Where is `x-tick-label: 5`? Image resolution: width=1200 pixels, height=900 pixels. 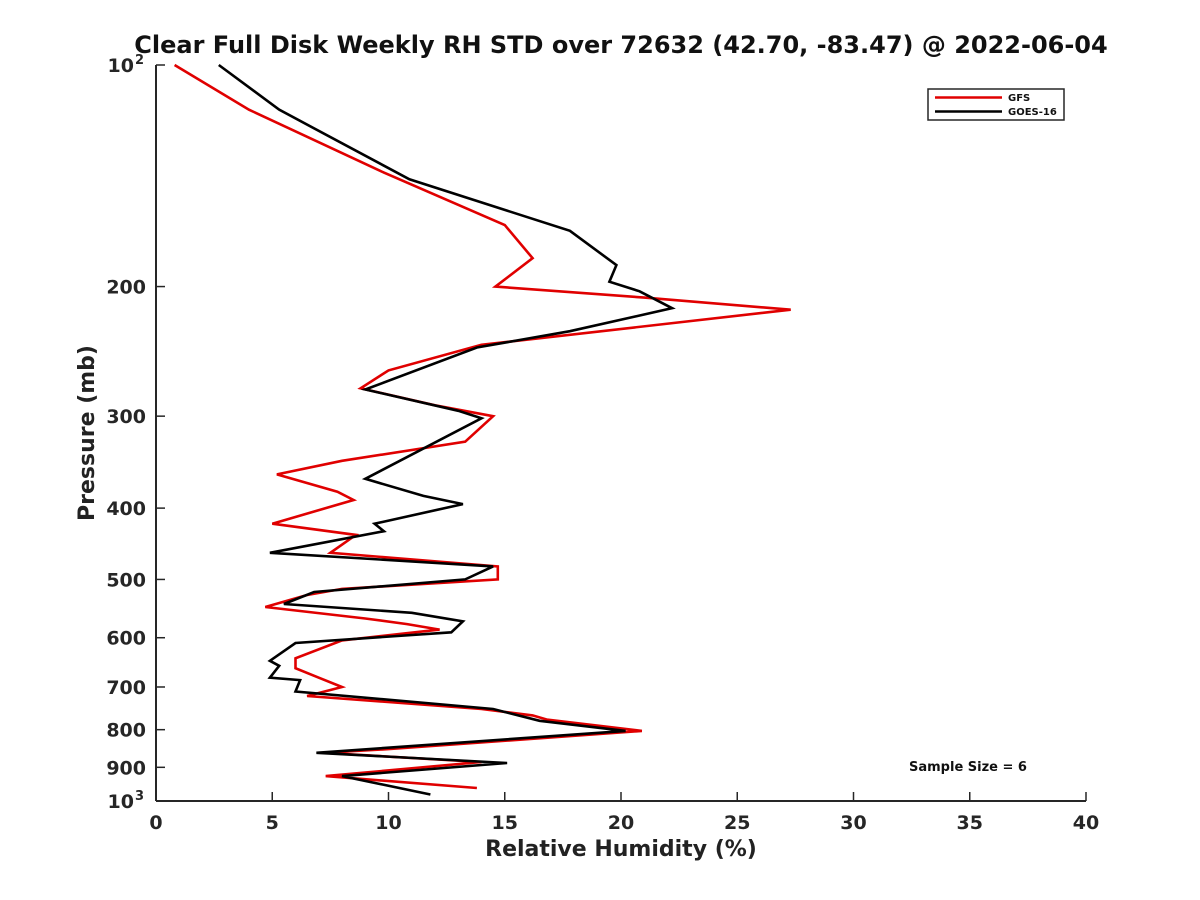
x-tick-label: 5 is located at coordinates (272, 823).